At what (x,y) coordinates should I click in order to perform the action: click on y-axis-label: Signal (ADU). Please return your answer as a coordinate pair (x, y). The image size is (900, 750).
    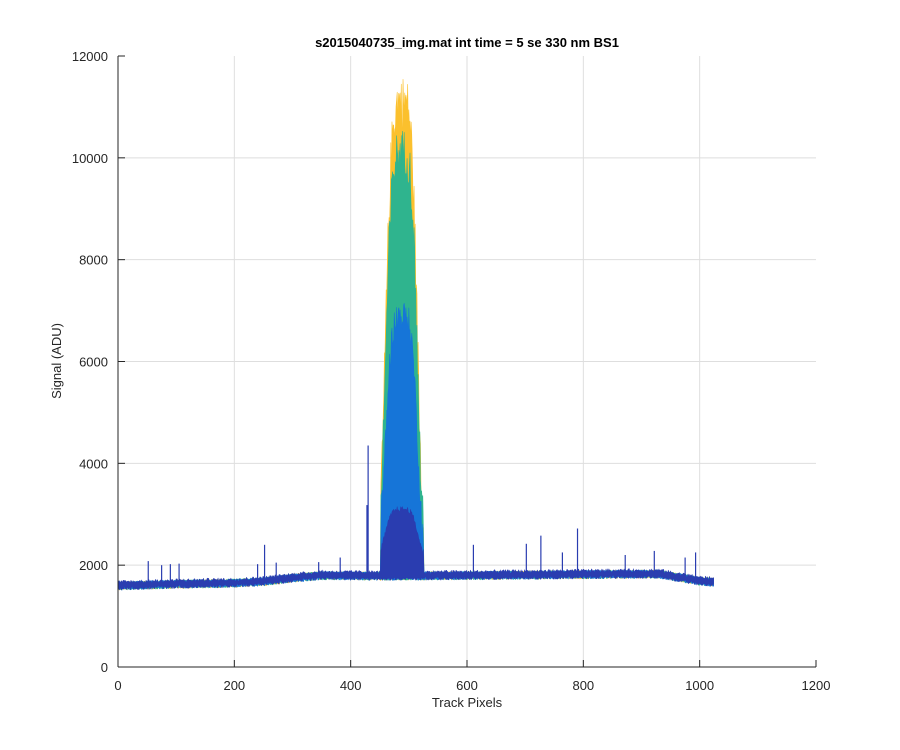
    Looking at the image, I should click on (56, 361).